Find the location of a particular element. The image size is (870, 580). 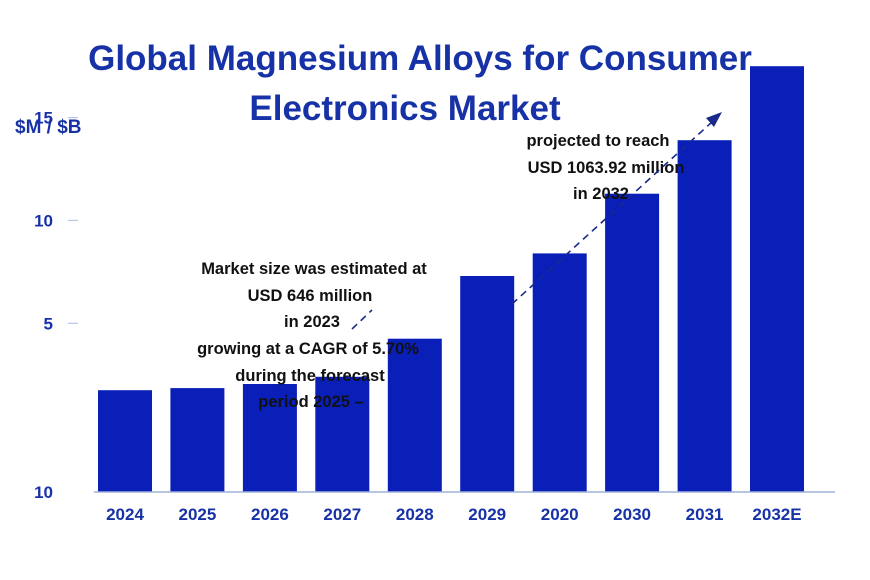

bar-2025 is located at coordinates (197, 440).